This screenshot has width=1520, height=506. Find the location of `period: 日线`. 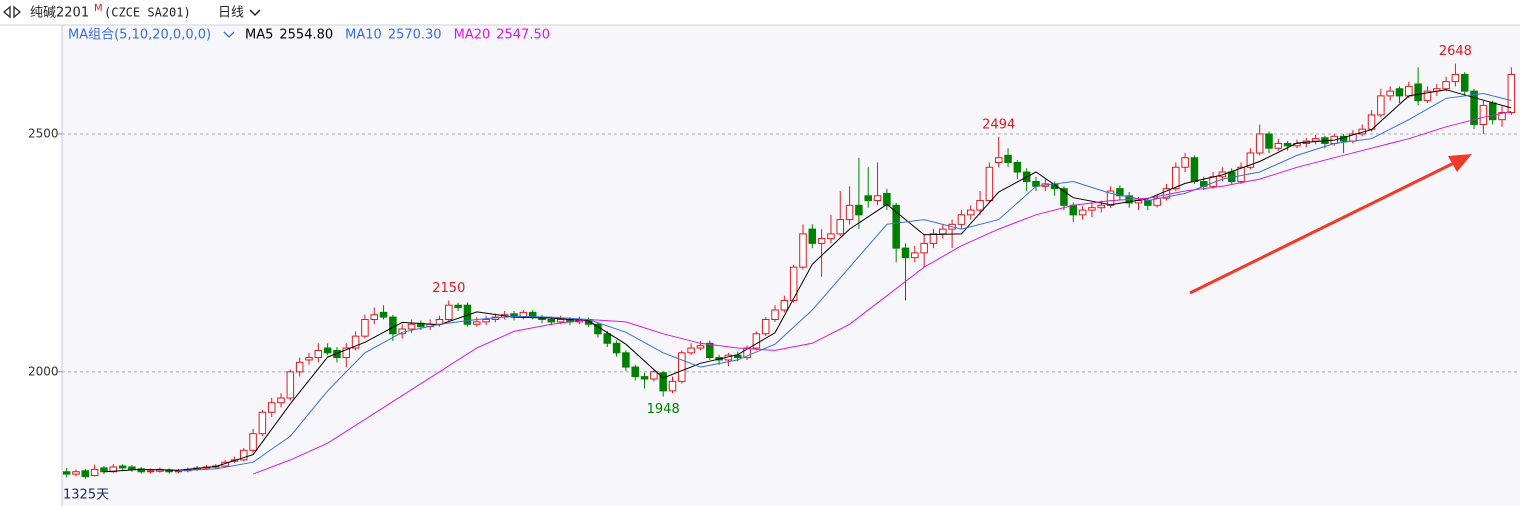

period: 日线 is located at coordinates (231, 13).